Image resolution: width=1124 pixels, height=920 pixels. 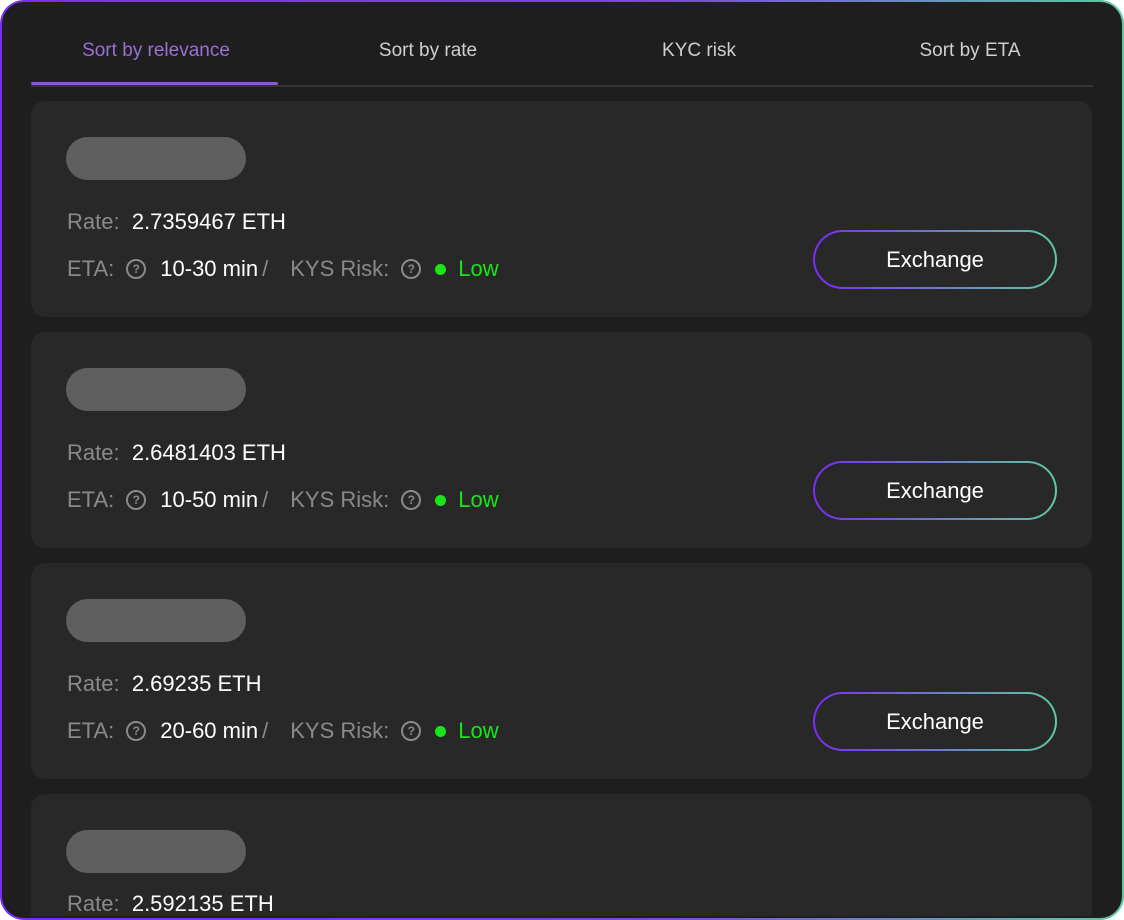 What do you see at coordinates (209, 730) in the screenshot?
I see `eta-value: 20-60 min` at bounding box center [209, 730].